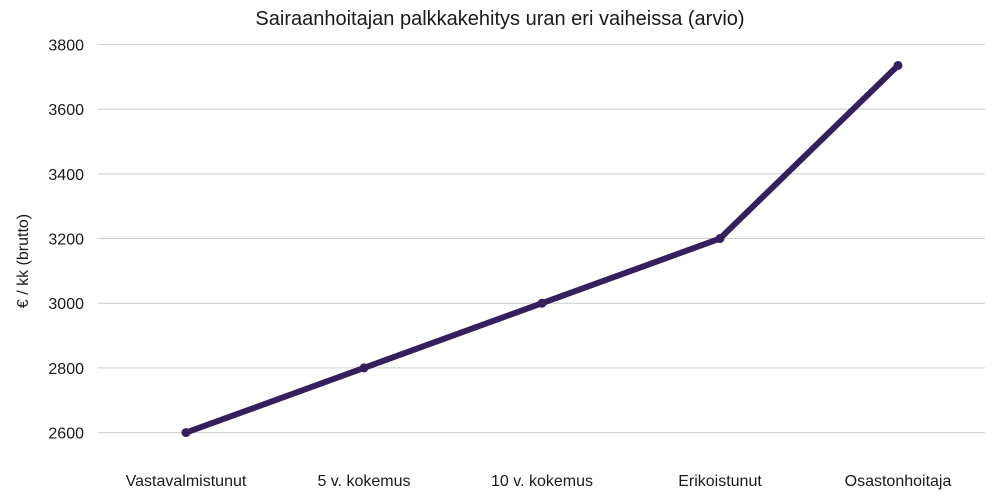 The height and width of the screenshot is (500, 1000). I want to click on y-tick-label: 3400, so click(66, 175).